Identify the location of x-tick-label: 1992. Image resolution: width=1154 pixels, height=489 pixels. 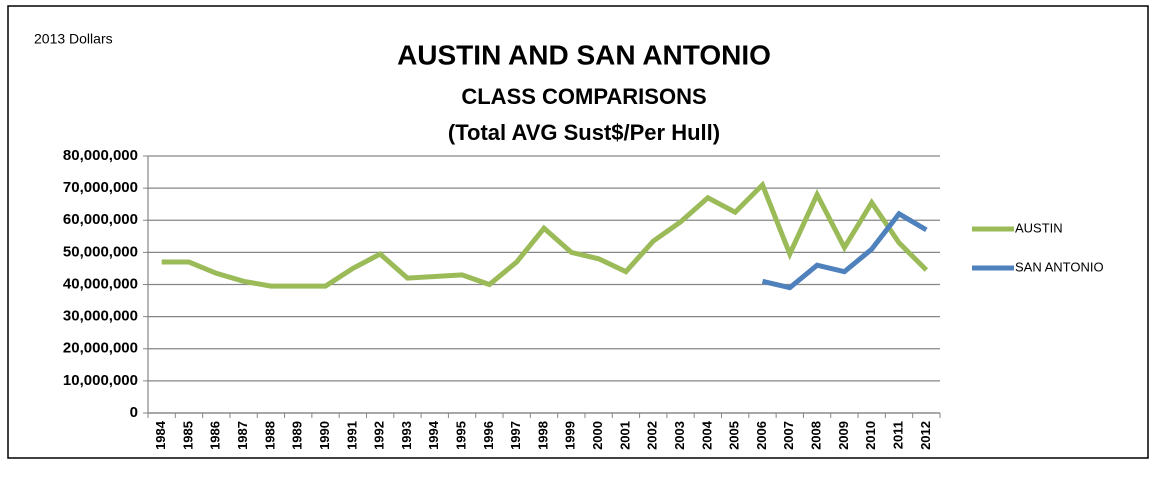
(379, 435).